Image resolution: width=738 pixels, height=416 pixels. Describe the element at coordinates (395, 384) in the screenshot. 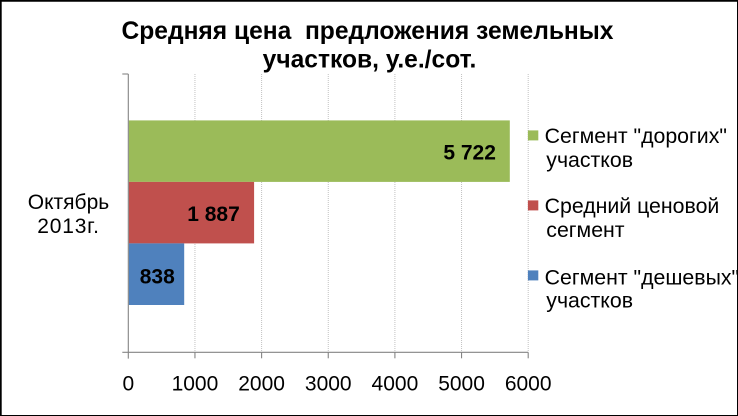

I see `svg-text: 4000` at that location.